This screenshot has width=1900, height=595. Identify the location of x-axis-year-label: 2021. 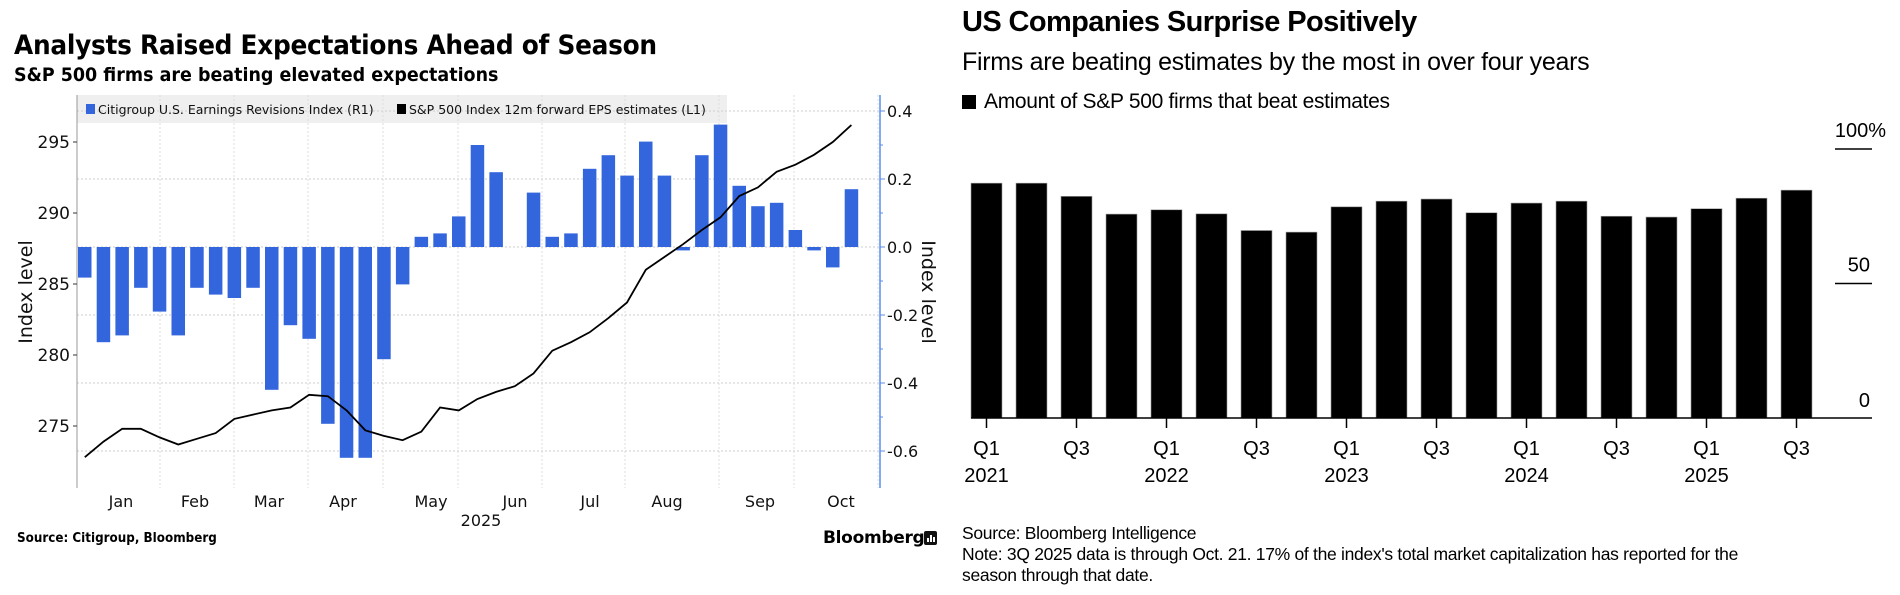
(986, 476).